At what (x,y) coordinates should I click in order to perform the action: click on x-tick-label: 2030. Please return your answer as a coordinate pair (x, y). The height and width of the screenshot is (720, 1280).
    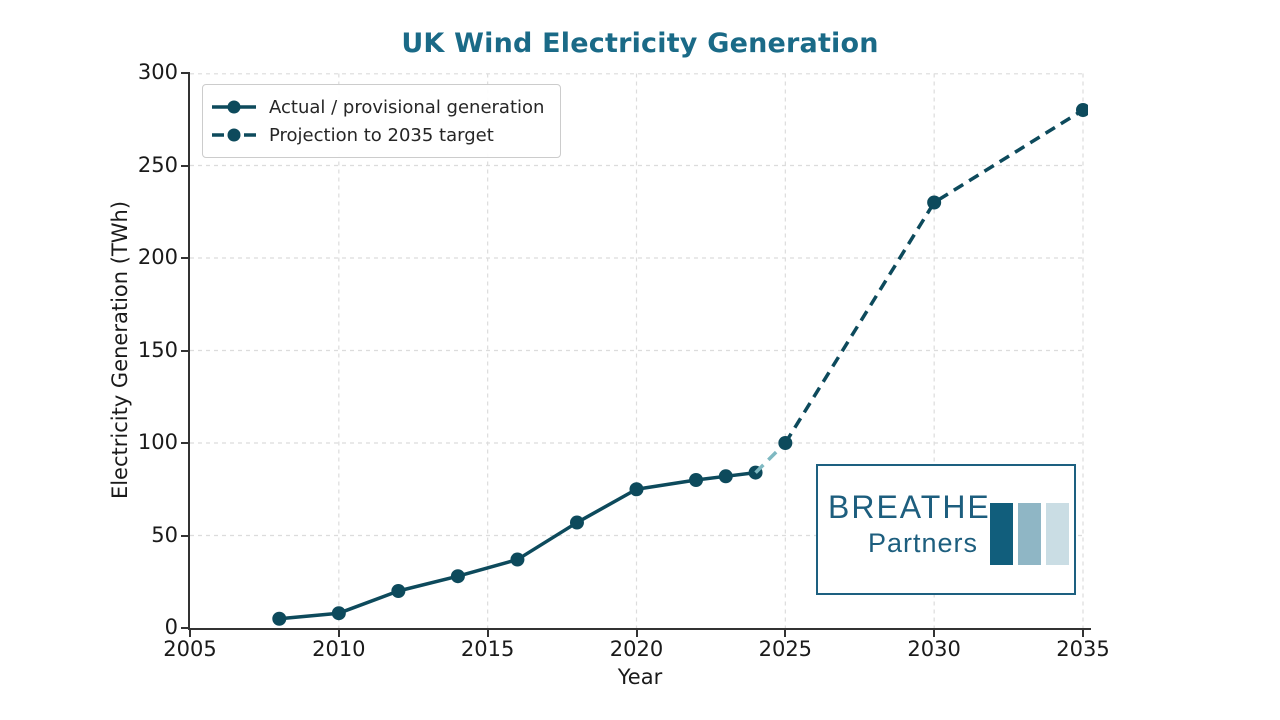
    Looking at the image, I should click on (934, 649).